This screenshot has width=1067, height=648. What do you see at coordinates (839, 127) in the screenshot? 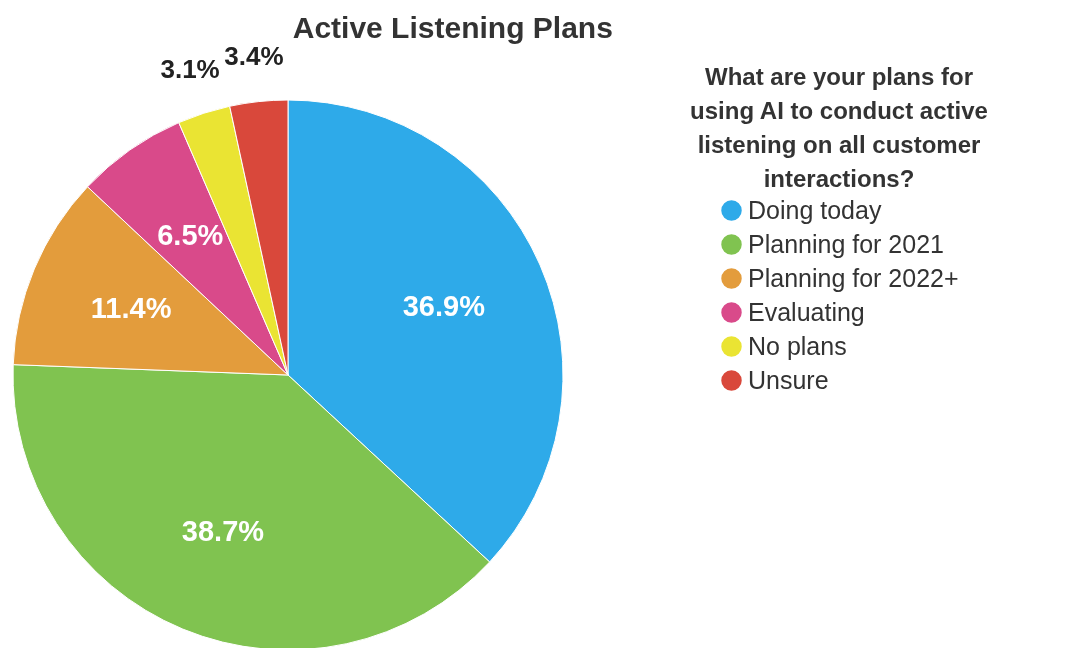
I see `legend-title: What are your plans for using AI to conduct active listening on all customer interactions?` at bounding box center [839, 127].